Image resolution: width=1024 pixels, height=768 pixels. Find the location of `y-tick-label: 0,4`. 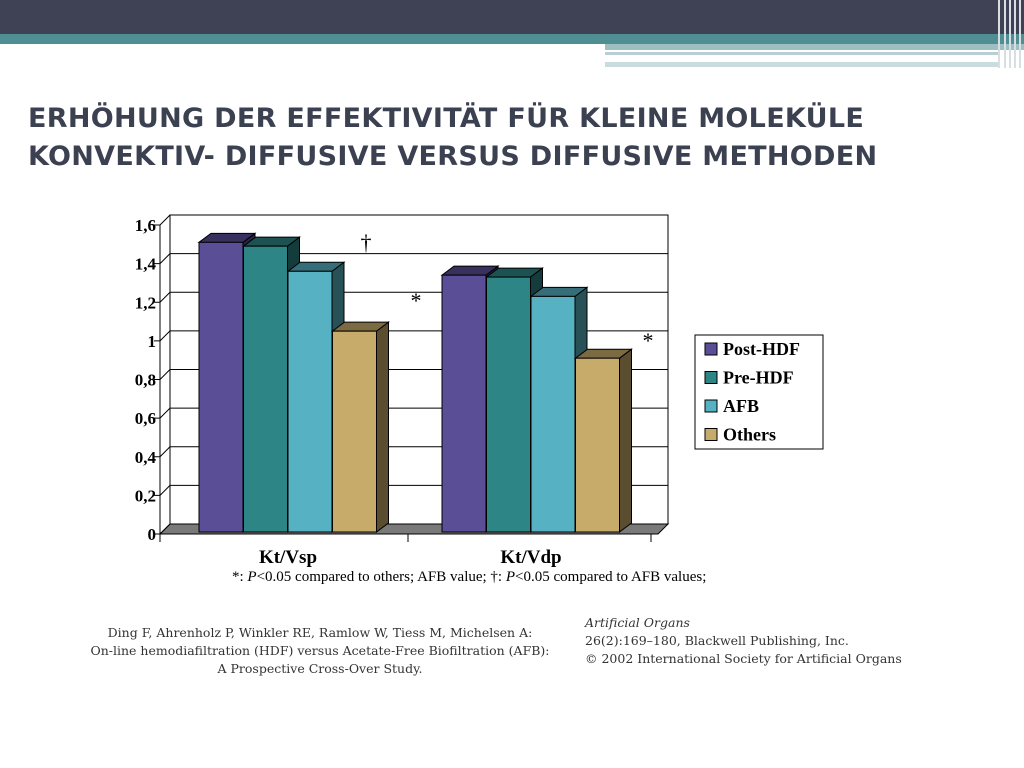

y-tick-label: 0,4 is located at coordinates (146, 457).